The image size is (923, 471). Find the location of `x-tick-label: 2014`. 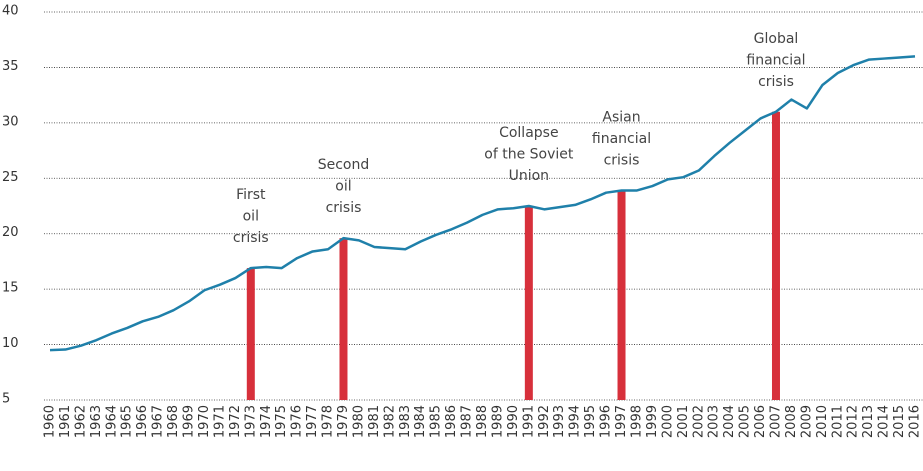

x-tick-label: 2014 is located at coordinates (884, 421).